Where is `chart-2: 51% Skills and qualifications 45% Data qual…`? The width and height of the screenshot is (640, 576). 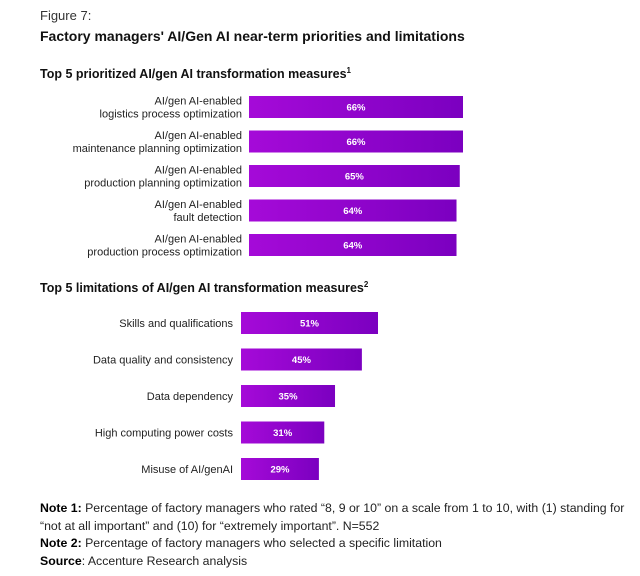 chart-2: 51% Skills and qualifications 45% Data qual… is located at coordinates (235, 396).